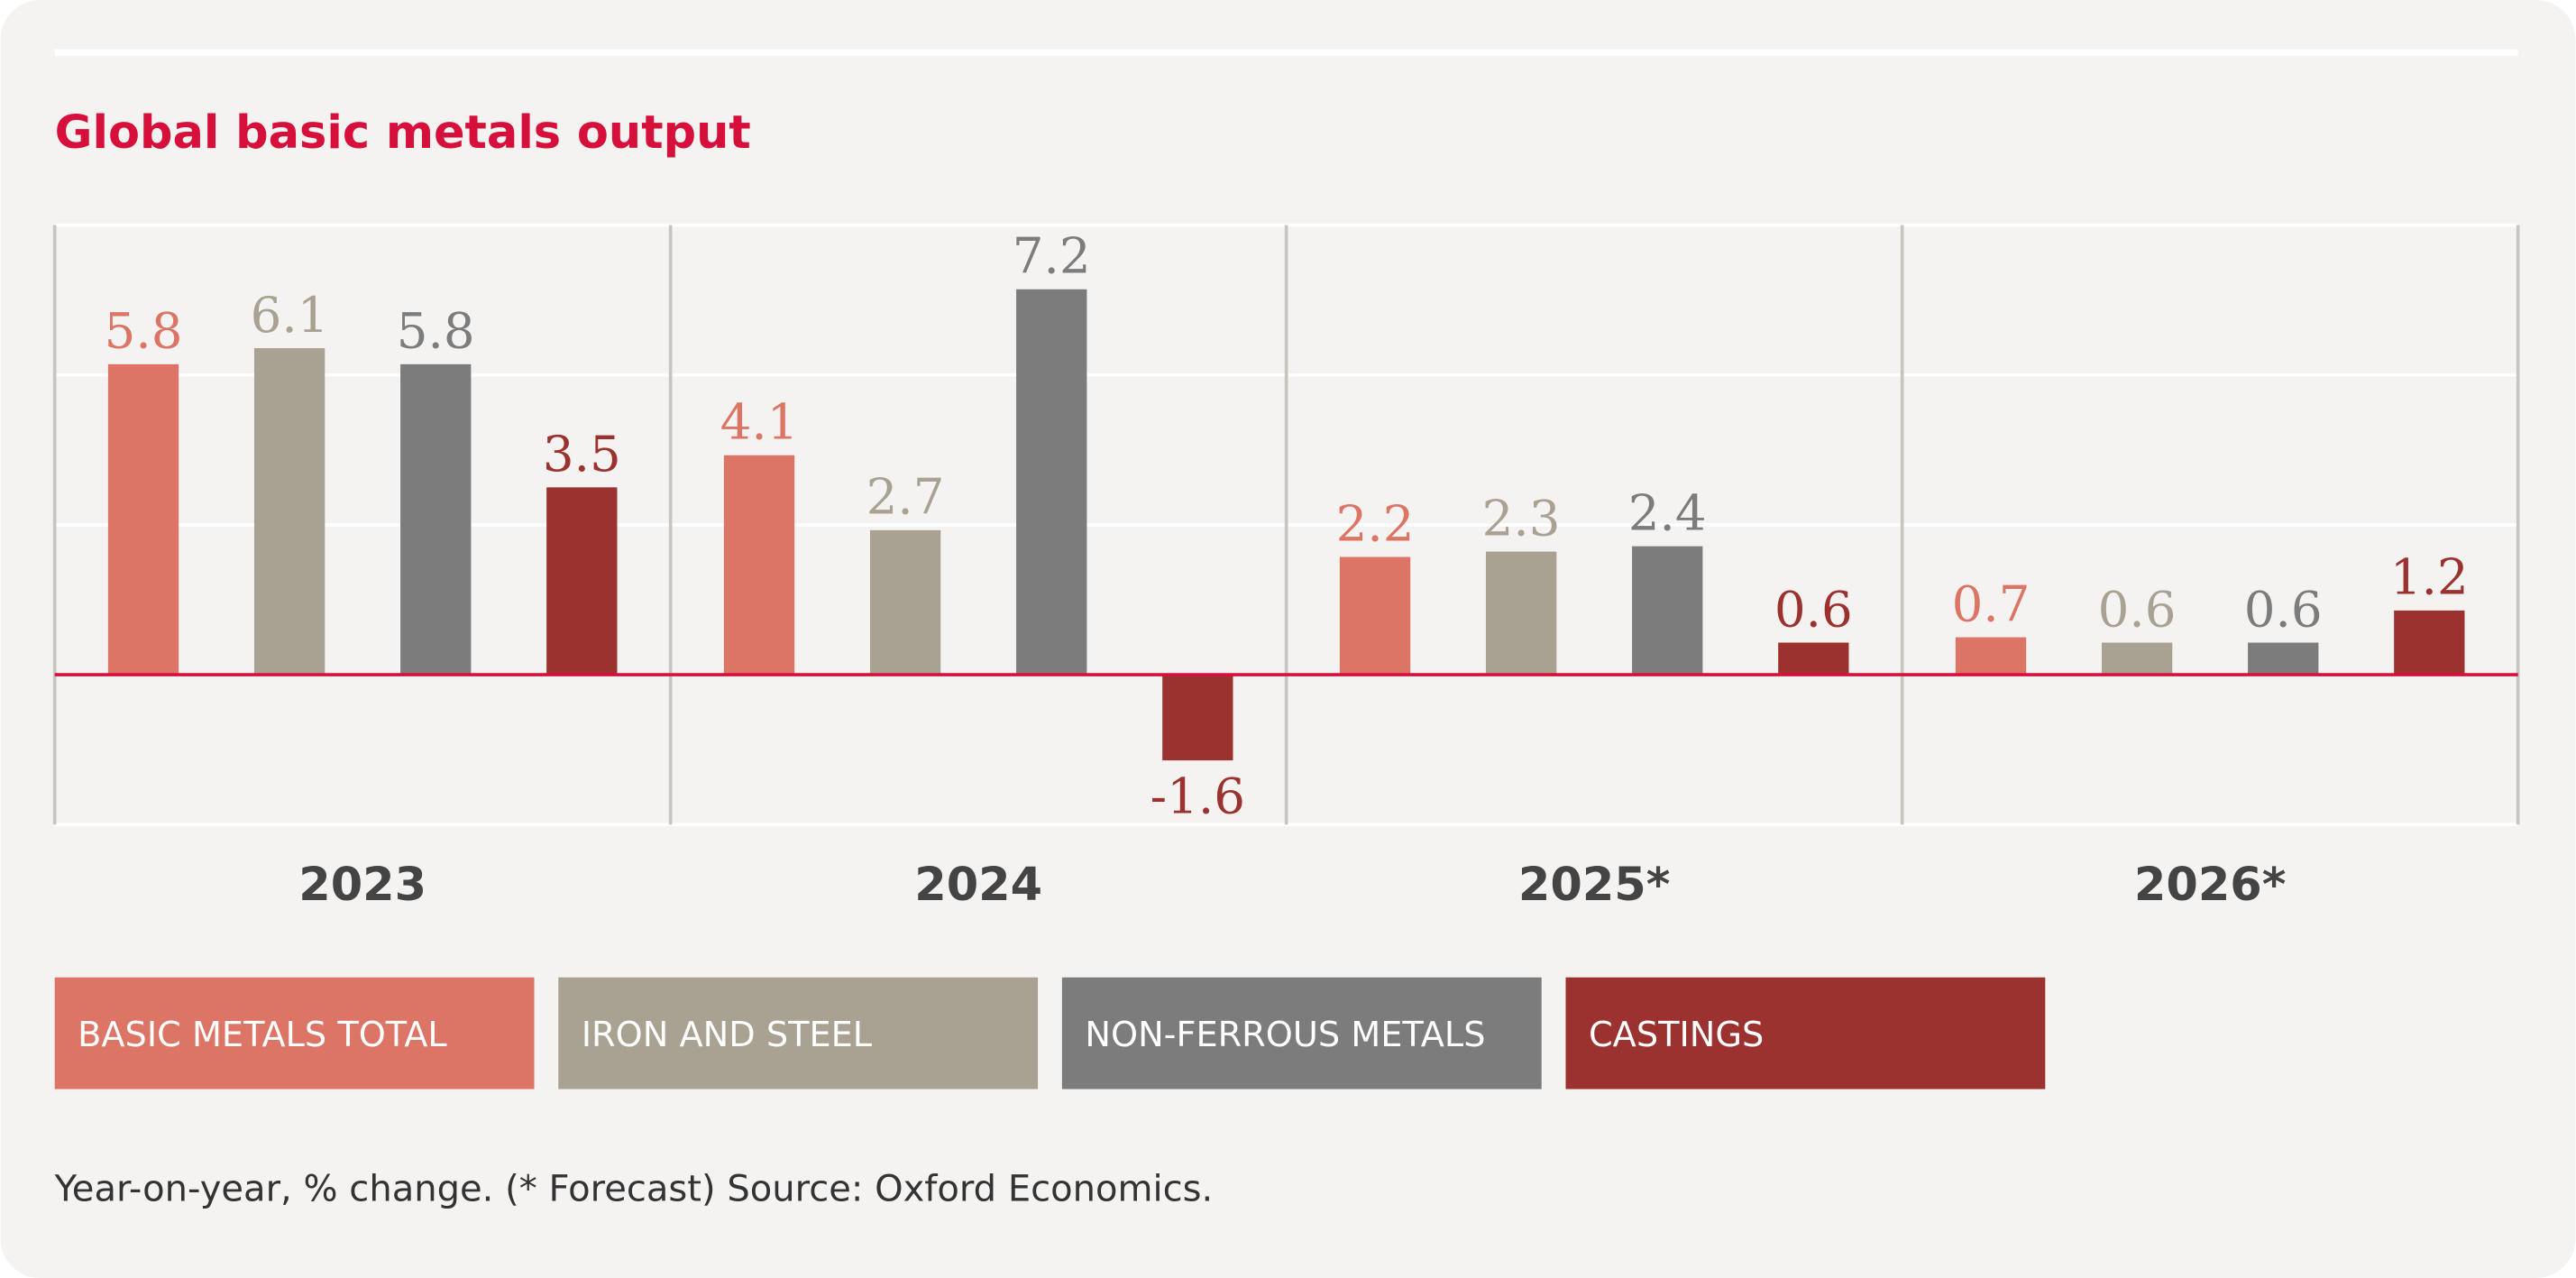 The height and width of the screenshot is (1278, 2576). I want to click on legend-label: NON-FERROUS METALS, so click(1285, 1035).